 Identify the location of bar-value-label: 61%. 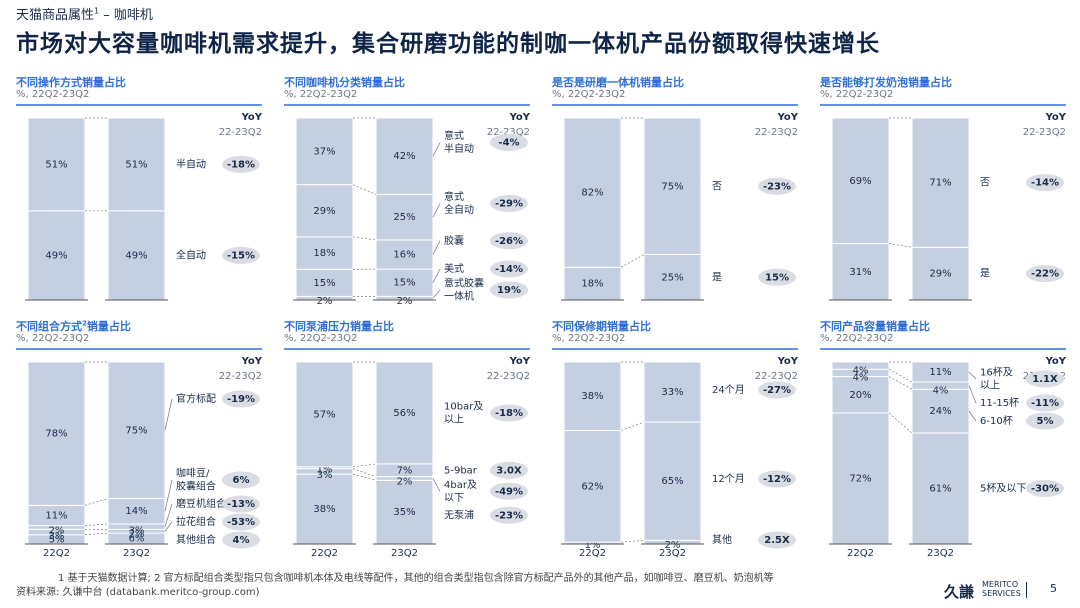
(940, 488).